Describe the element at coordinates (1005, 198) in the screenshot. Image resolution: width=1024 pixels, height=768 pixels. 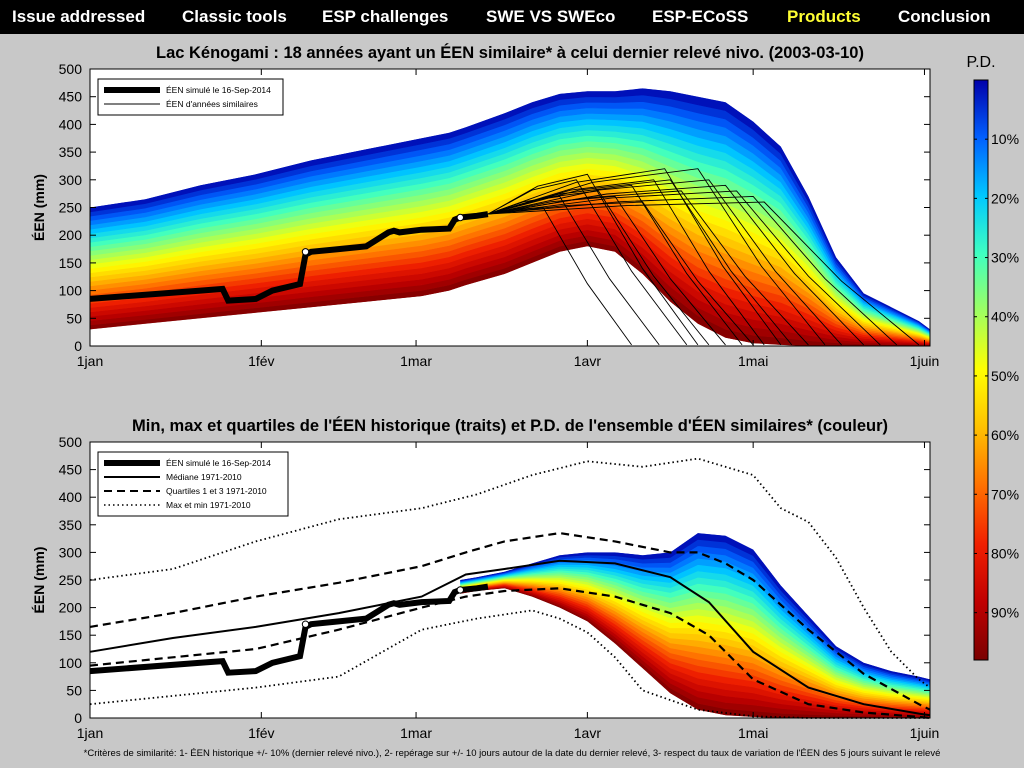
I see `colorbar-tick-label: 20%` at that location.